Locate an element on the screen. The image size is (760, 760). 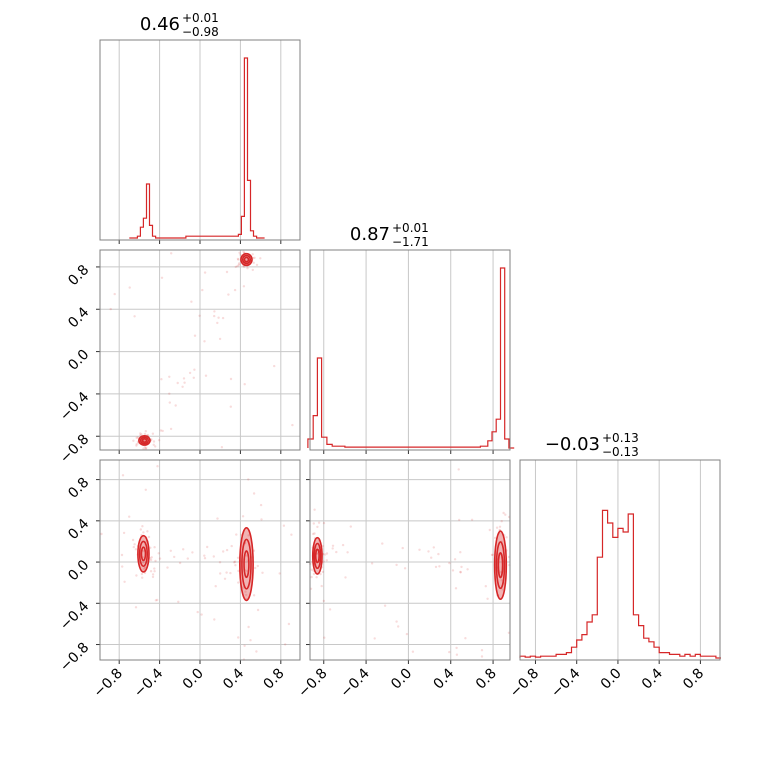
histogram-title-median: −0.03 is located at coordinates (572, 444).